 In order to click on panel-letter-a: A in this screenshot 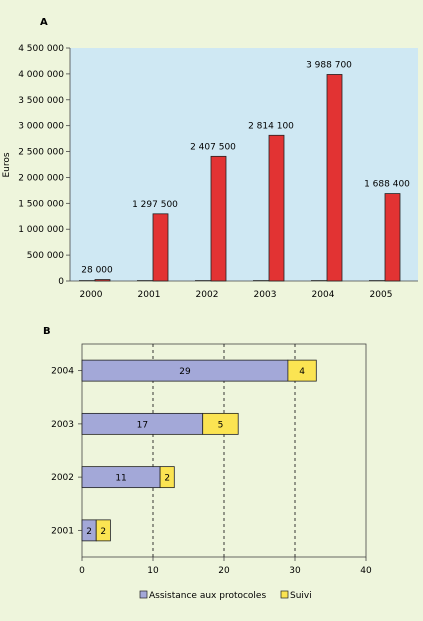, I will do `click(44, 22)`.